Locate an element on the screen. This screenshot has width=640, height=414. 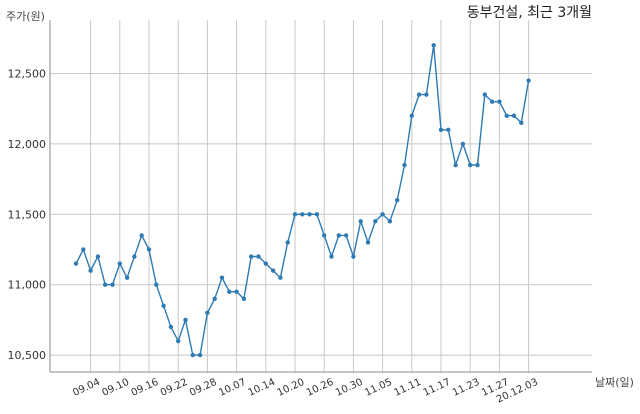
x-tick-label: 10.30 is located at coordinates (349, 388).